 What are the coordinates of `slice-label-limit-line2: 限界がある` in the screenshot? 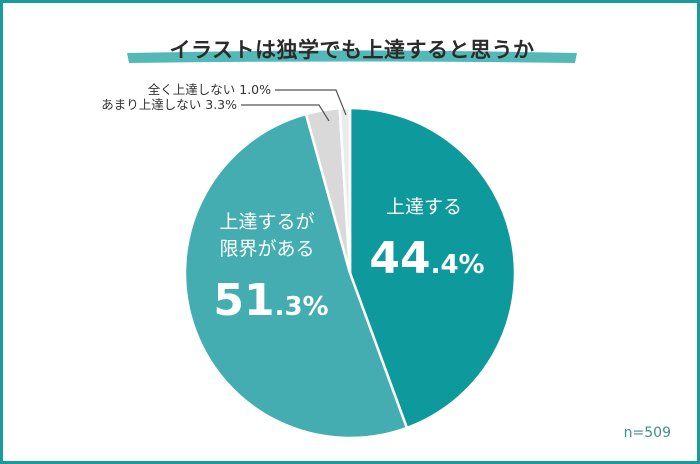 It's located at (266, 249).